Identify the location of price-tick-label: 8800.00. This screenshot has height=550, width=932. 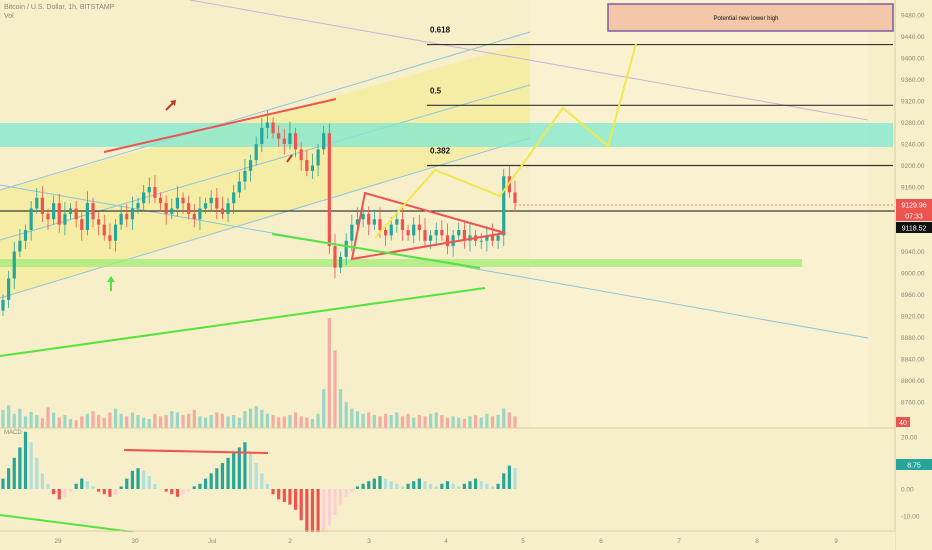
(913, 381).